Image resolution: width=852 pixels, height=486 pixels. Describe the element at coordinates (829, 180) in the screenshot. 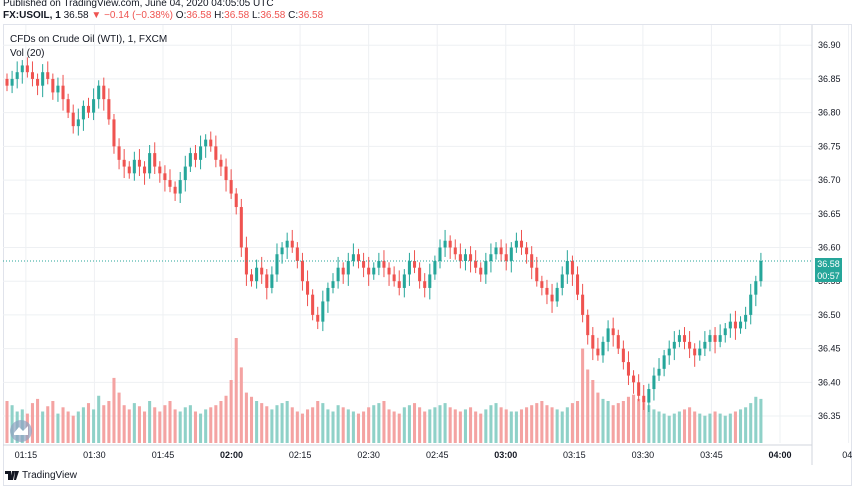

I see `y-tick-label: 36.70` at that location.